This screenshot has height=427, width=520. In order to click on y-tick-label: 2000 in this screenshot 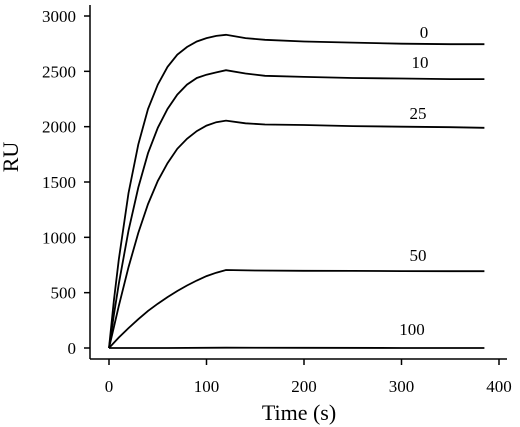, I will do `click(59, 127)`.